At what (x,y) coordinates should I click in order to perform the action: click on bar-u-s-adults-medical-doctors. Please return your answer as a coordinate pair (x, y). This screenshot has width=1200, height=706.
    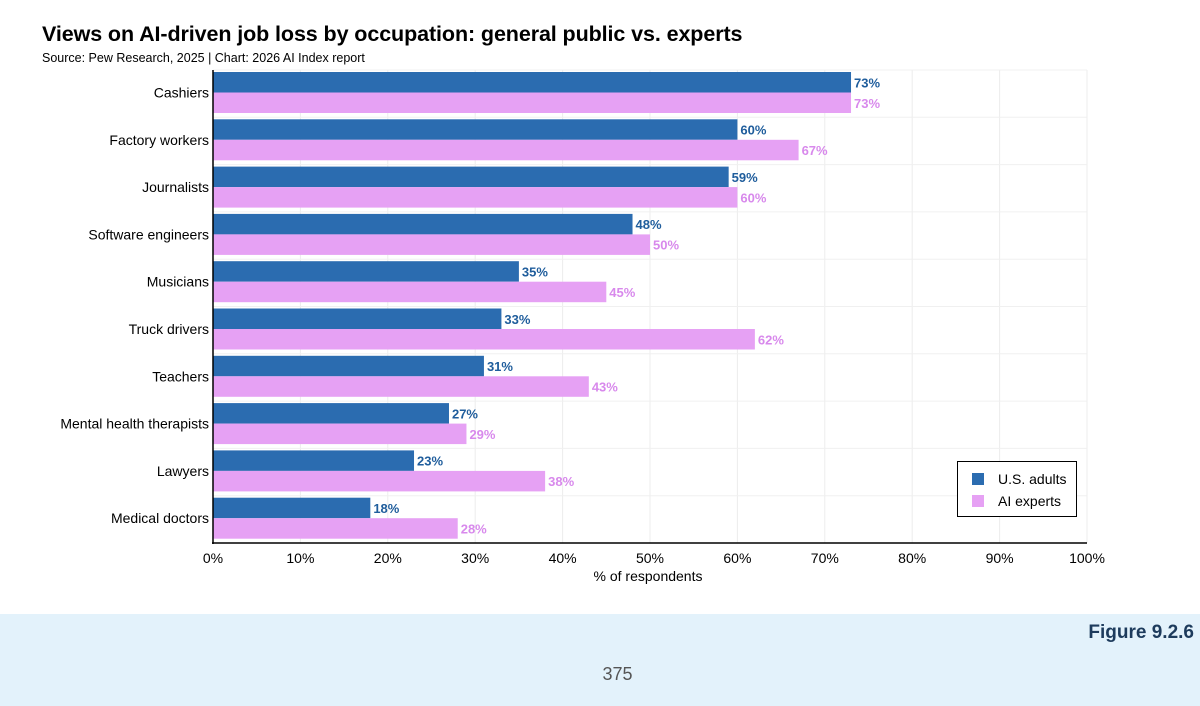
    Looking at the image, I should click on (292, 508).